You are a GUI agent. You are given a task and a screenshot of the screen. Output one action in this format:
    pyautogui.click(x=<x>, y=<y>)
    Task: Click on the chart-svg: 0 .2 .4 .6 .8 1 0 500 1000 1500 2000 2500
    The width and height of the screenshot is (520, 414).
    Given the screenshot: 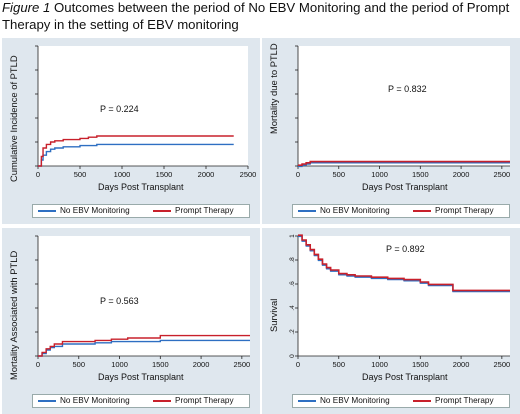 What is the action you would take?
    pyautogui.click(x=400, y=301)
    